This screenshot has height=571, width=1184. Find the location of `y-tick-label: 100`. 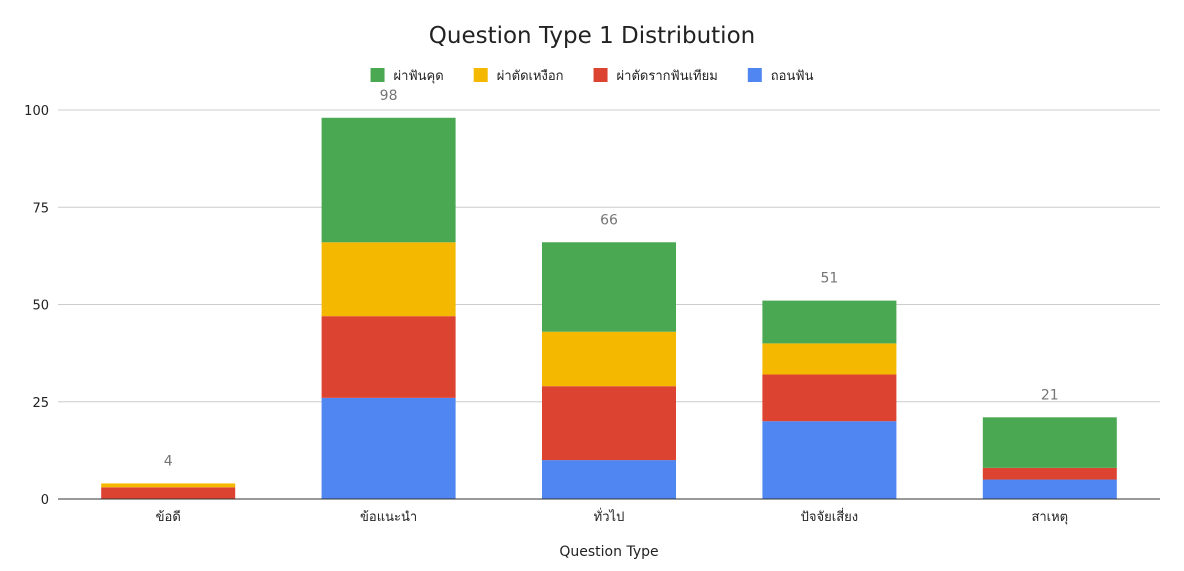

y-tick-label: 100 is located at coordinates (36, 111).